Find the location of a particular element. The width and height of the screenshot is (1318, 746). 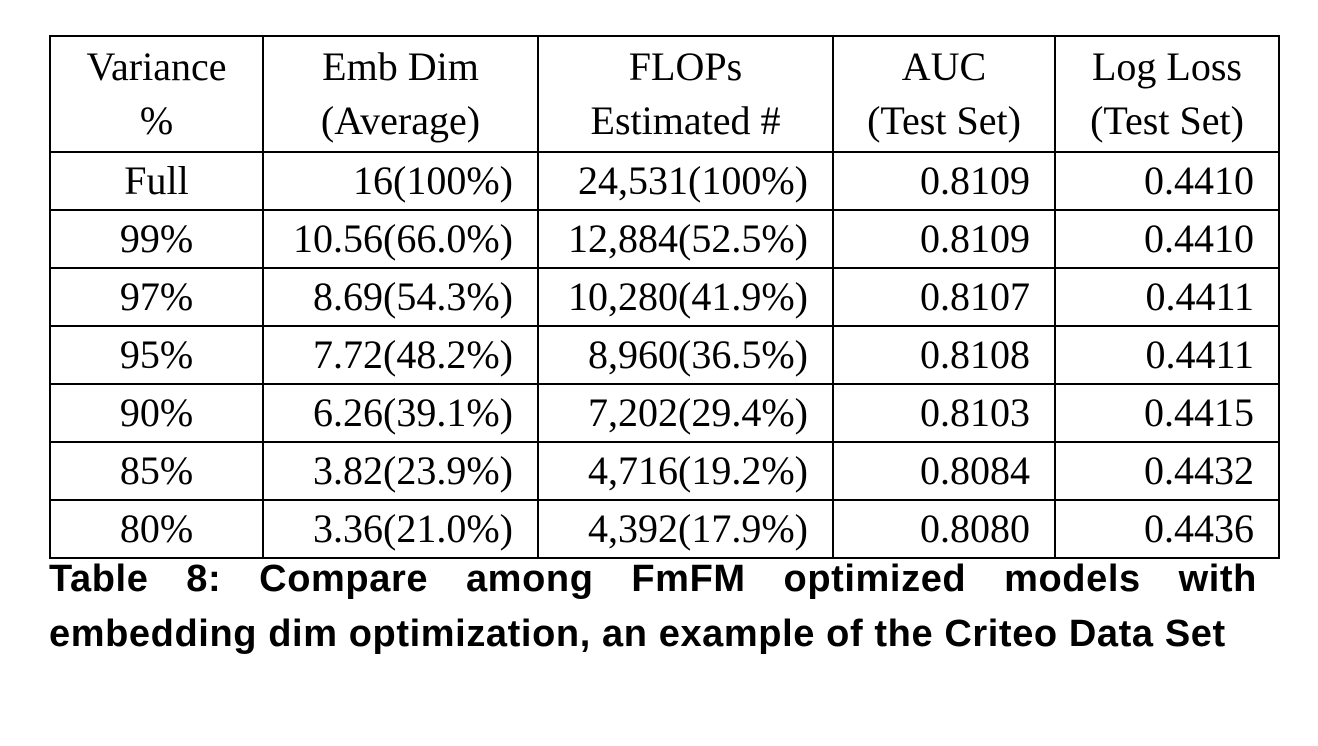

table-row: Full 16(100%) 24,531(100%) 0.8109 0.4410 is located at coordinates (664, 181).